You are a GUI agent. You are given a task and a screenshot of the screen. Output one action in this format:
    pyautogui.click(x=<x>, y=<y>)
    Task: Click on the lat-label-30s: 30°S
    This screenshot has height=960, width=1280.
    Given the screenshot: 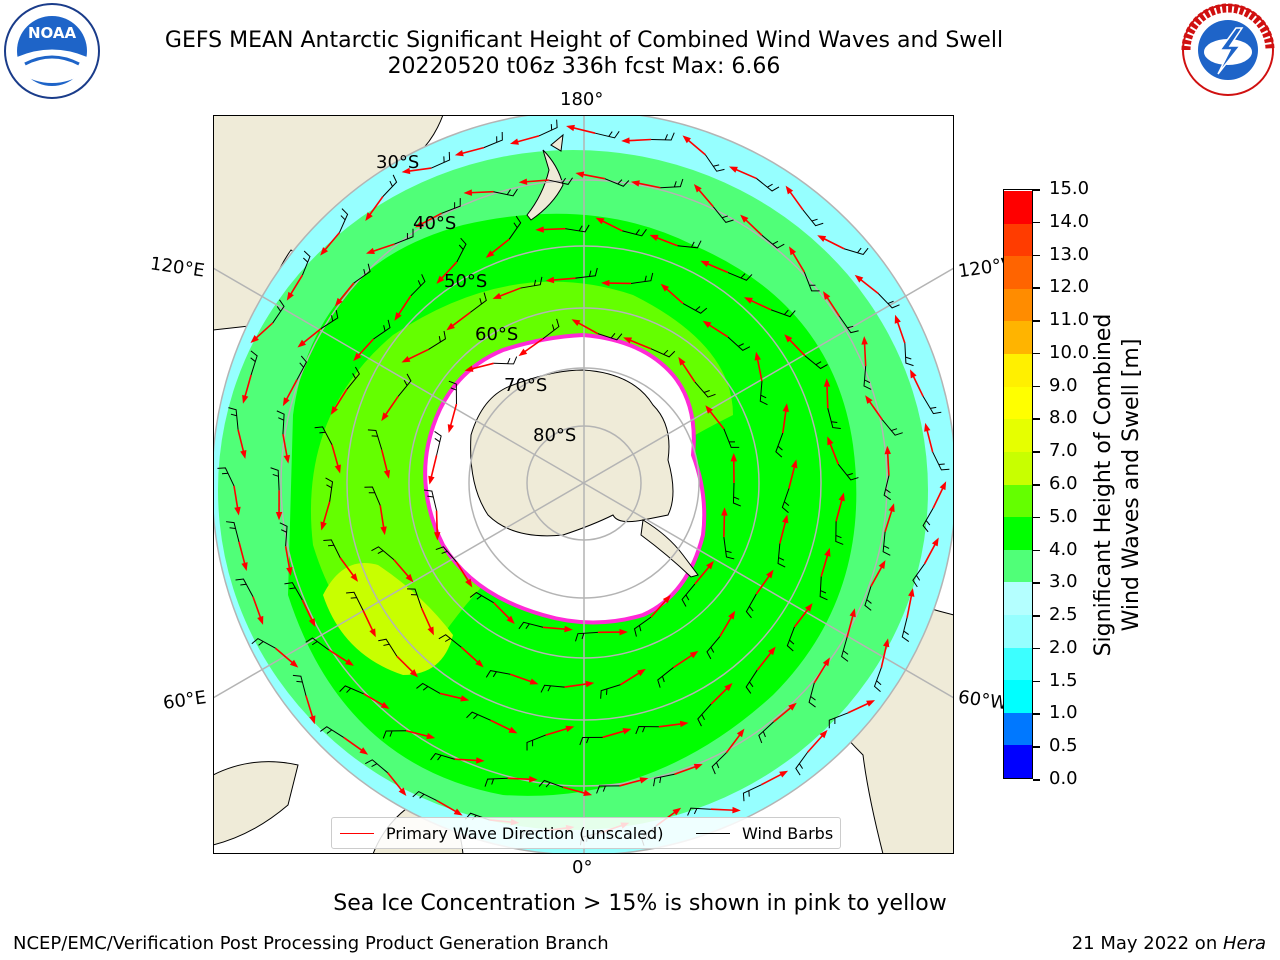 What is the action you would take?
    pyautogui.click(x=398, y=162)
    